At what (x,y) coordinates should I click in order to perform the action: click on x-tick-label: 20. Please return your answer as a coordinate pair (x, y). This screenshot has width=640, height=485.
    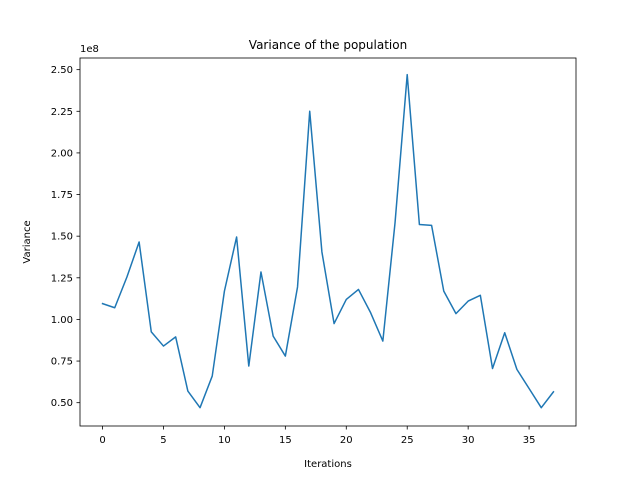
    Looking at the image, I should click on (346, 440).